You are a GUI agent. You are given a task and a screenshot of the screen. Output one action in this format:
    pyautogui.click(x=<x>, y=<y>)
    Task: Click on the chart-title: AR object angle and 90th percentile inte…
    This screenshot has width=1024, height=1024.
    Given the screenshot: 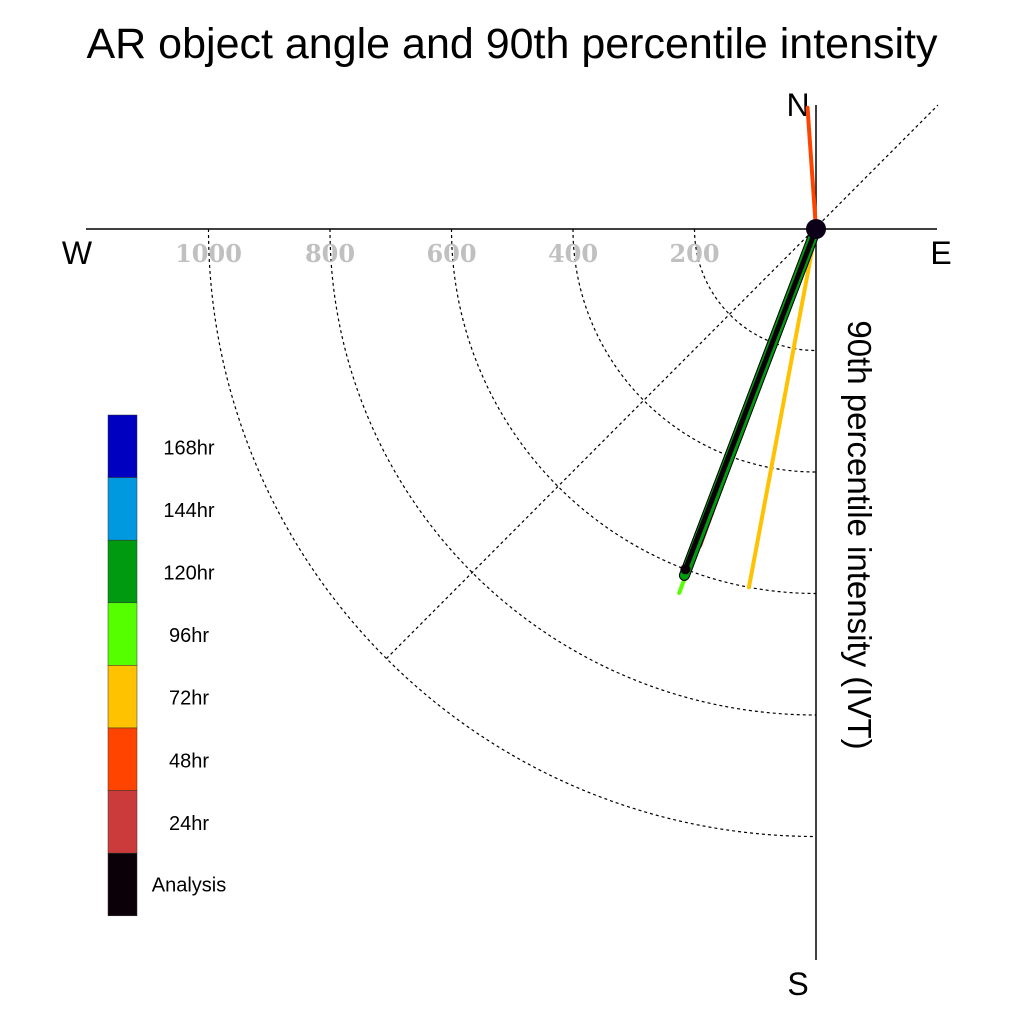 What is the action you would take?
    pyautogui.click(x=512, y=44)
    